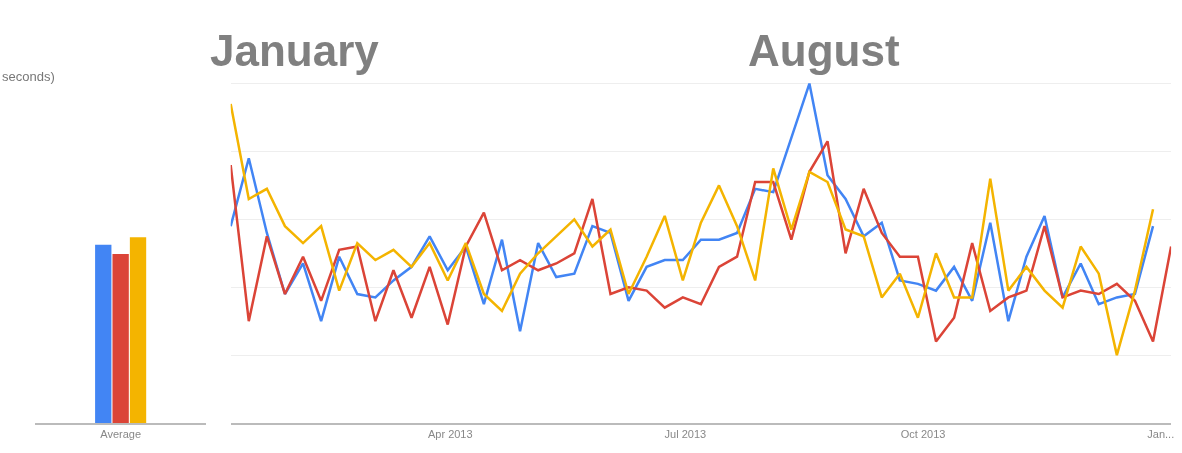  Describe the element at coordinates (450, 434) in the screenshot. I see `x-tick-label: Apr 2013` at that location.